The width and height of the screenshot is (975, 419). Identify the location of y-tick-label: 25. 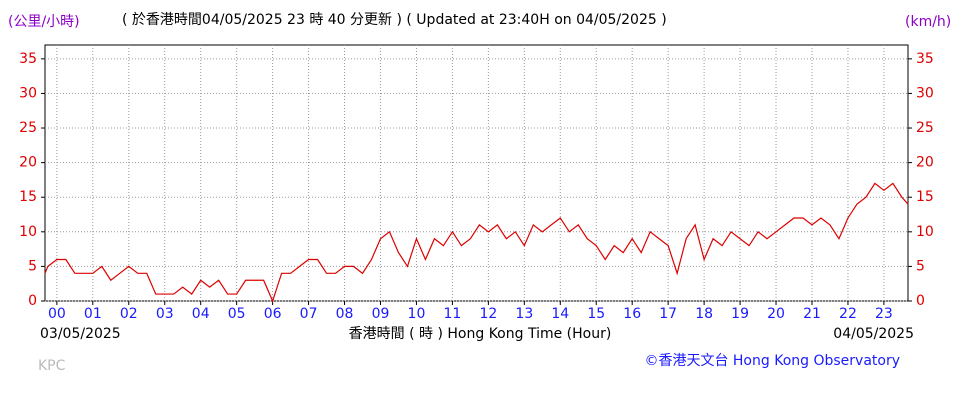
(28, 128).